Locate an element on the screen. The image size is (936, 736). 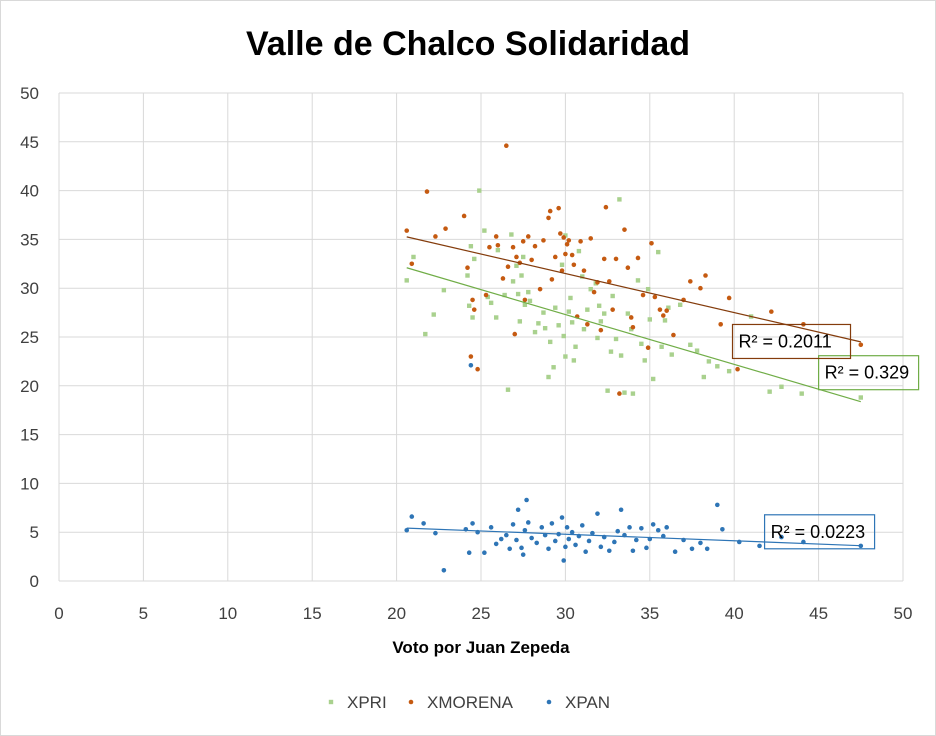
y-tick-label: 40 is located at coordinates (29, 191).